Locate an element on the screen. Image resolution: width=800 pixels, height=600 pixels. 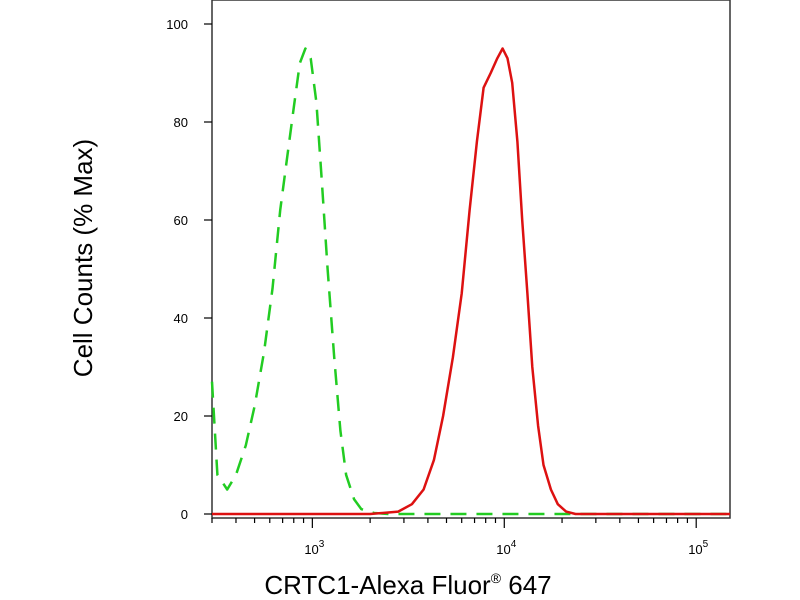
x-tick-exponent: 5 is located at coordinates (706, 544).